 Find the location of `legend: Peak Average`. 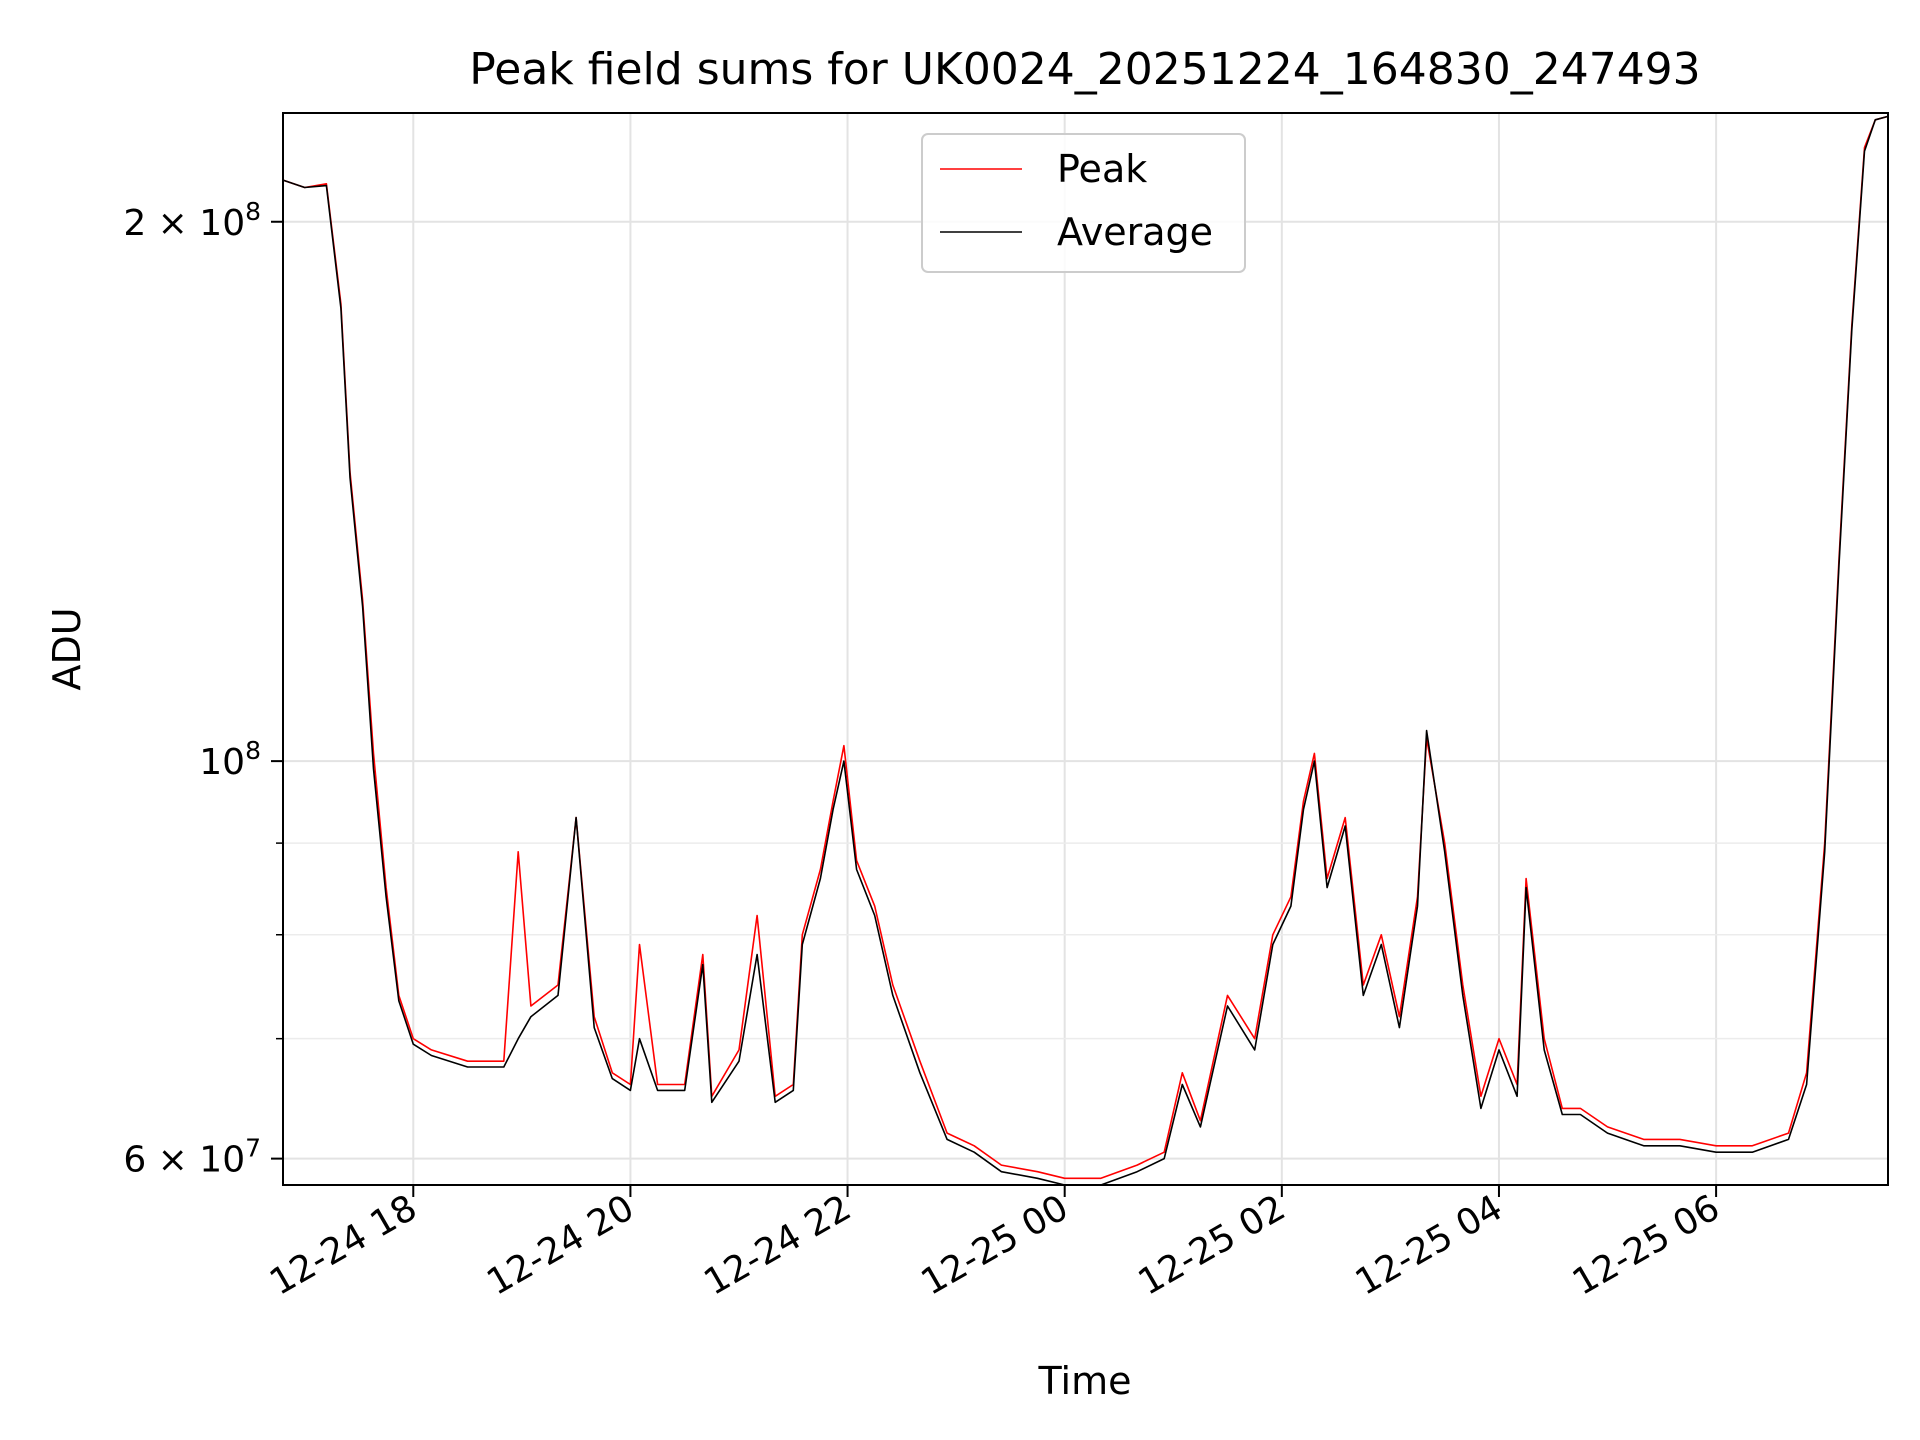

legend: Peak Average is located at coordinates (1083, 203).